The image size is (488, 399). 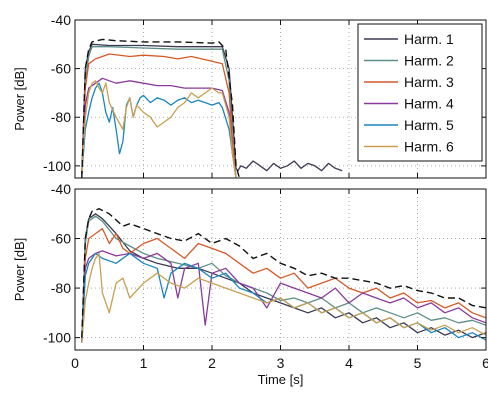 I want to click on legend-label-harm-2: Harm. 2, so click(x=429, y=61).